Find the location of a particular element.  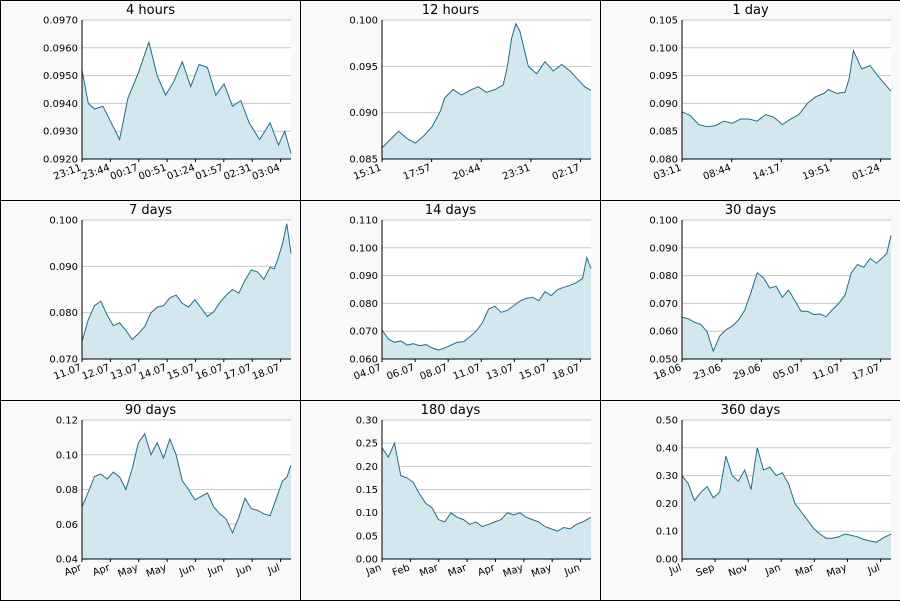

x-tick-label: 12.07 is located at coordinates (96, 372).